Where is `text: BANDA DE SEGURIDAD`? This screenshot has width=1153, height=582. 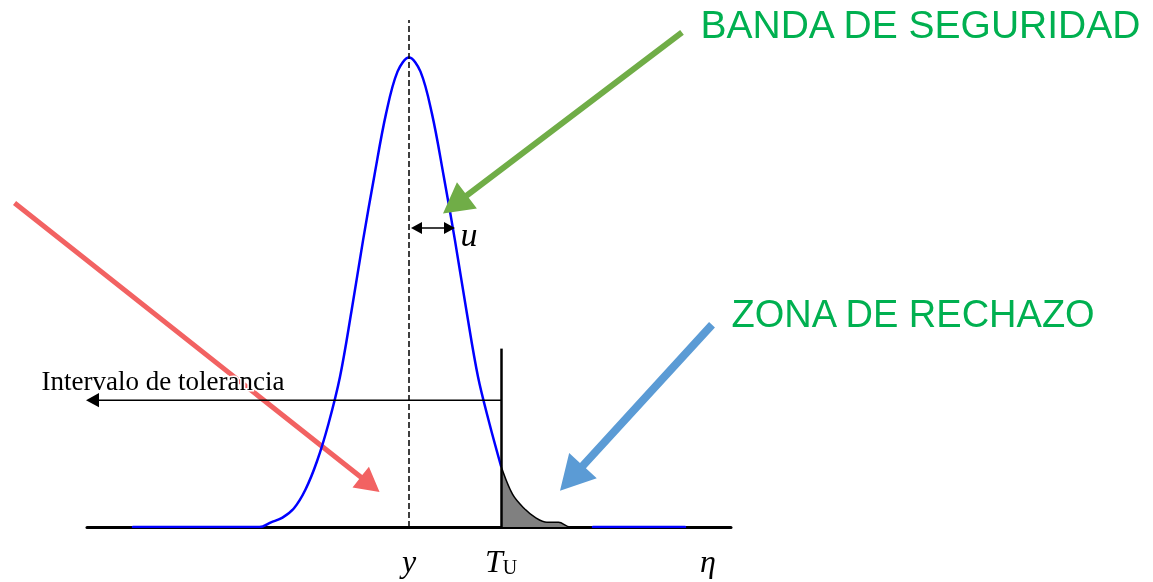 text: BANDA DE SEGURIDAD is located at coordinates (920, 24).